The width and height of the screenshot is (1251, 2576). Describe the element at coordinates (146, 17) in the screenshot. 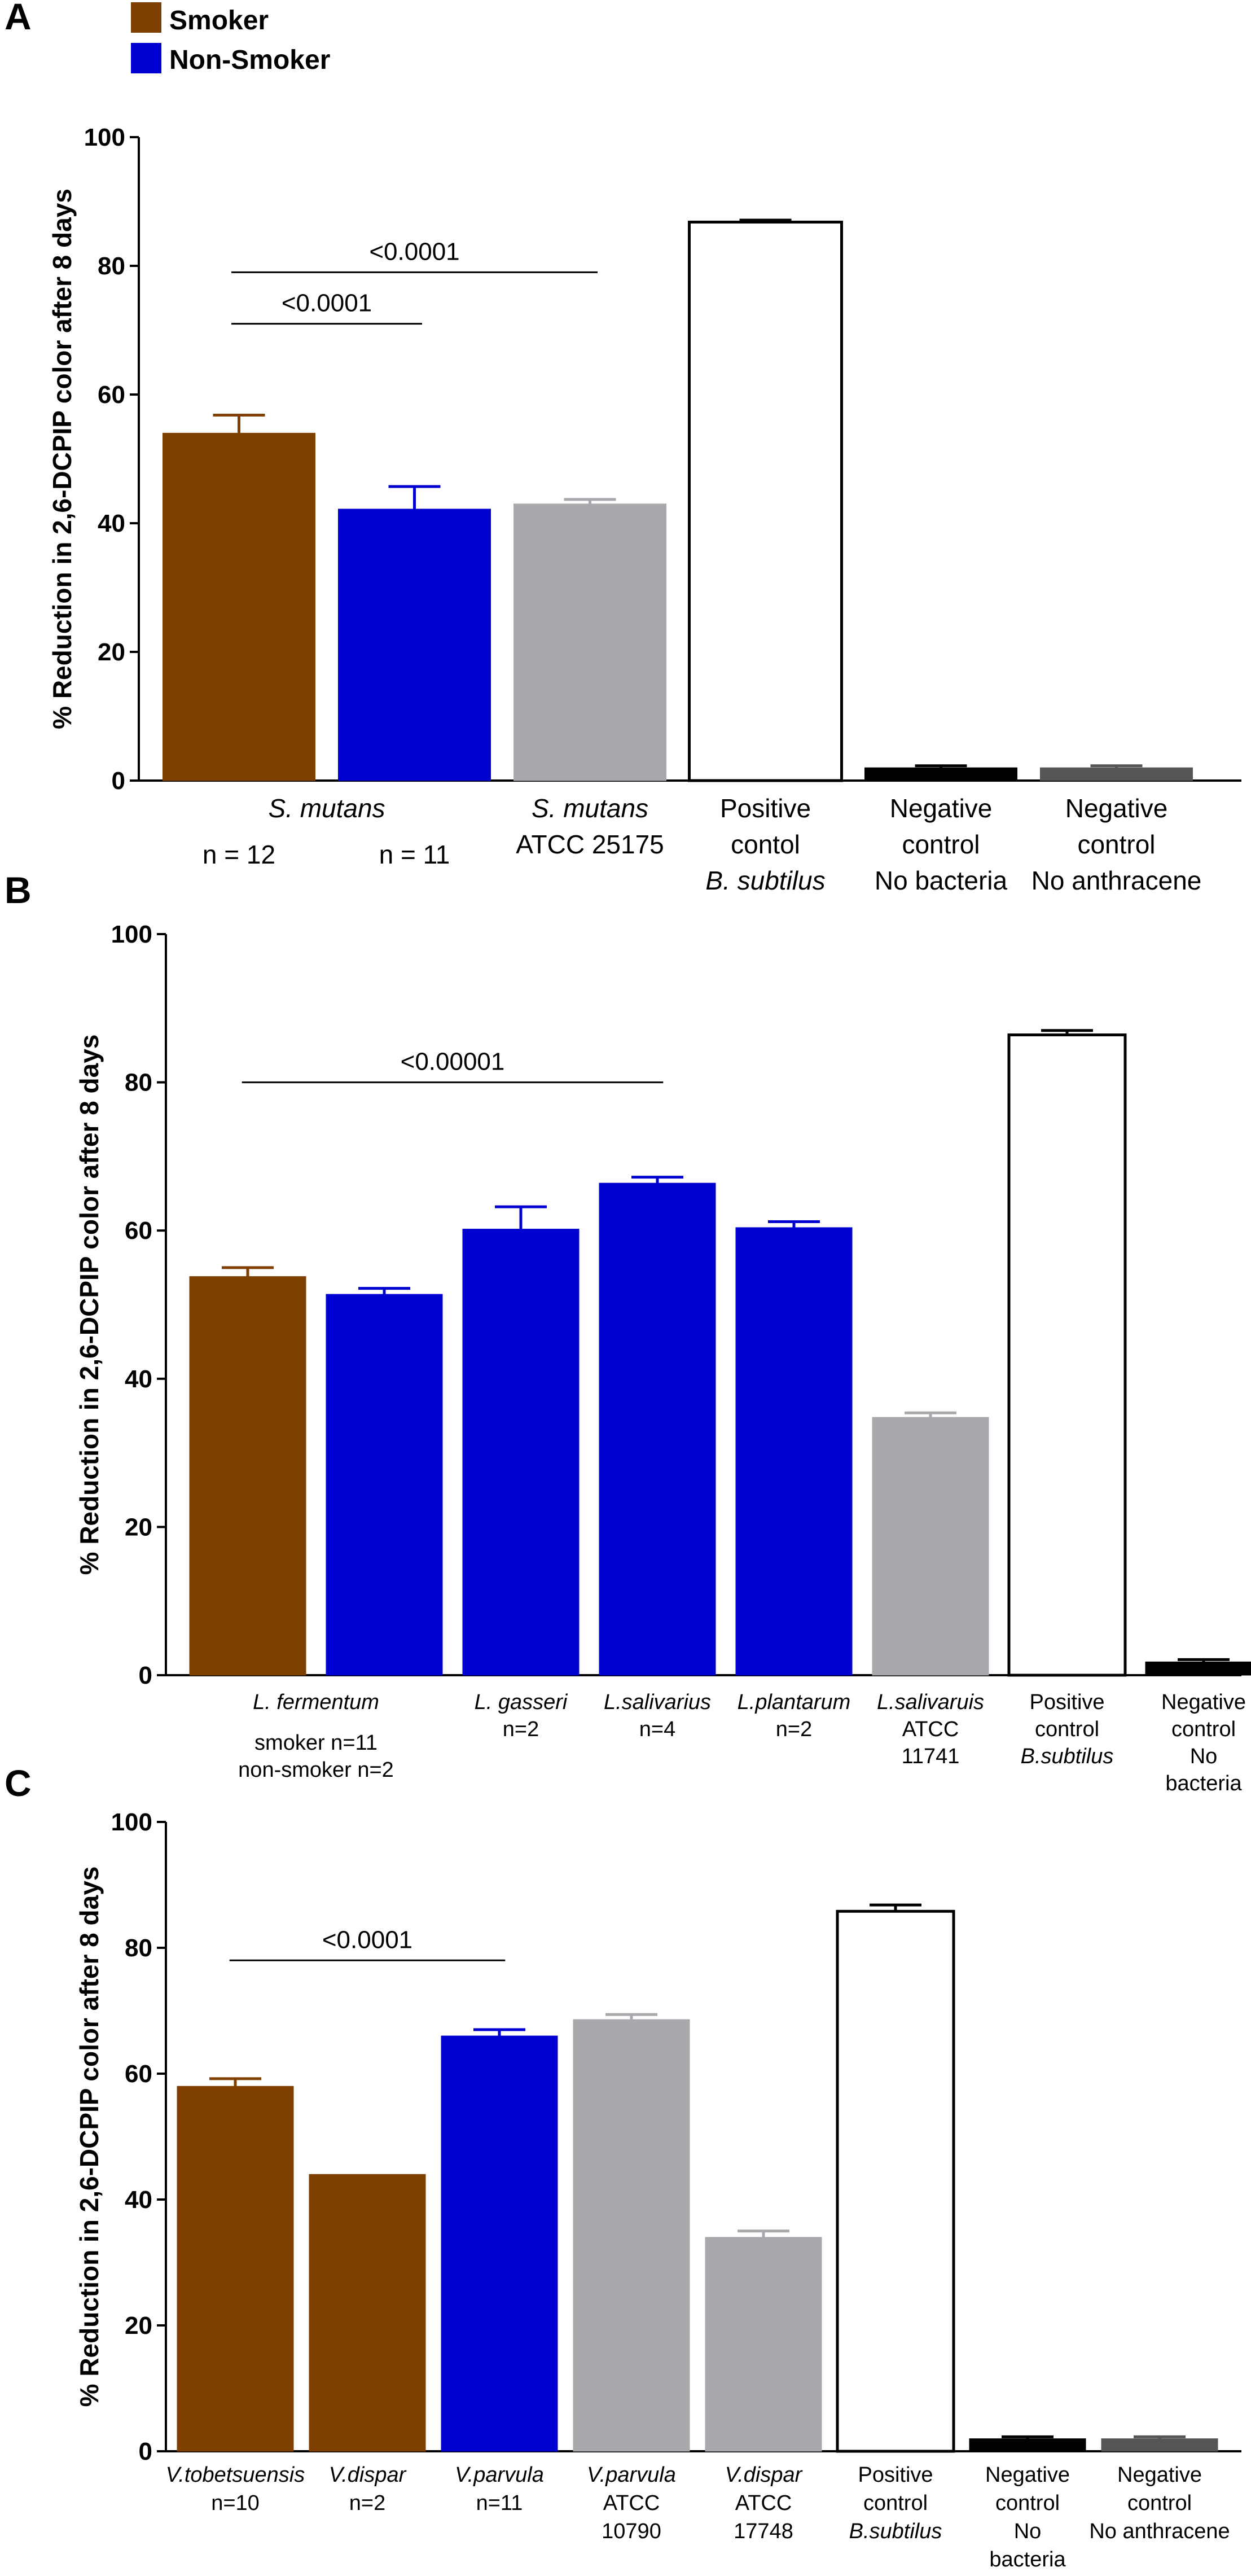

I see `legend-swatch-smoker` at that location.